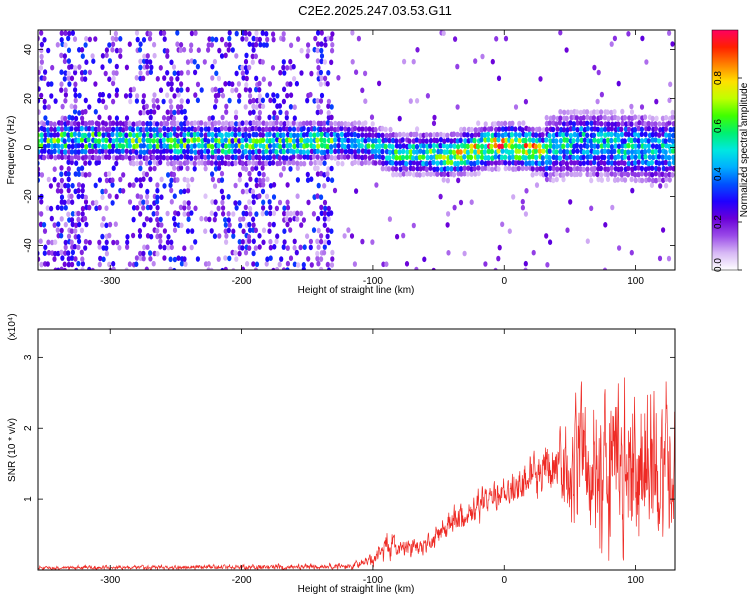  What do you see at coordinates (635, 281) in the screenshot?
I see `spectrogram-x-tick-label: 100` at bounding box center [635, 281].